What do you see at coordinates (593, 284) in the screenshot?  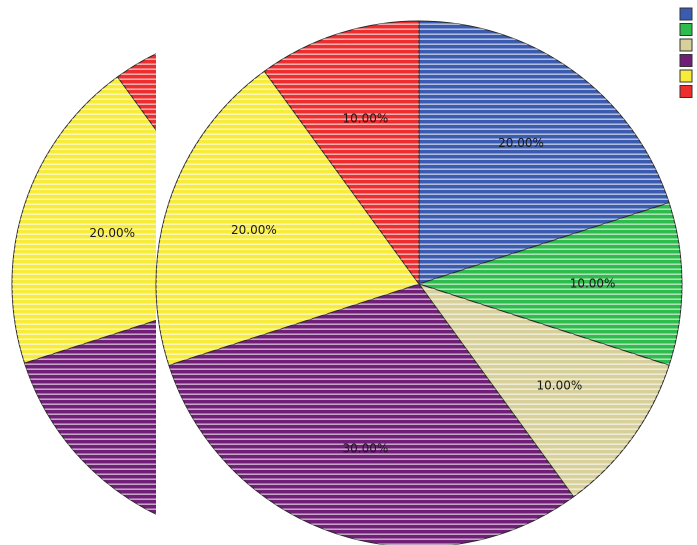 I see `main-pie-slice-label-1: 10.00%` at bounding box center [593, 284].